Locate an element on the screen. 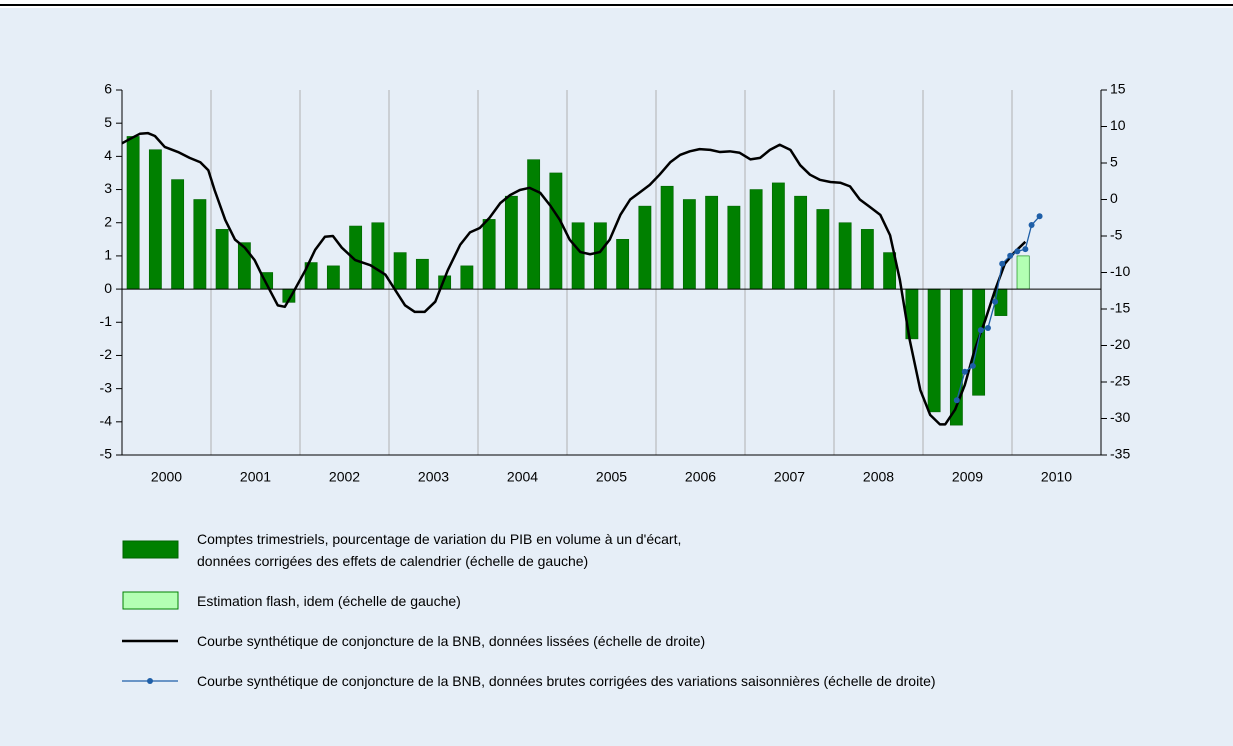  x-tick-label: 2003 is located at coordinates (433, 477).